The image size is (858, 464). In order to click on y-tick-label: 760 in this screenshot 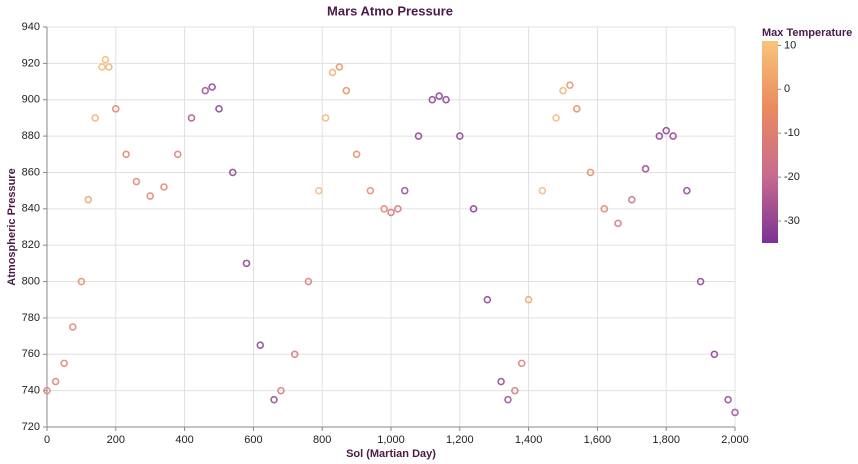, I will do `click(31, 354)`.